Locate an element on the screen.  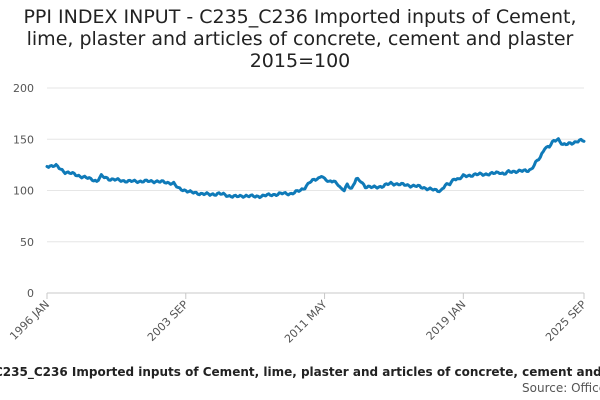
y-axis-tick-labels: 0 50 100 150 200 is located at coordinates (23, 191).